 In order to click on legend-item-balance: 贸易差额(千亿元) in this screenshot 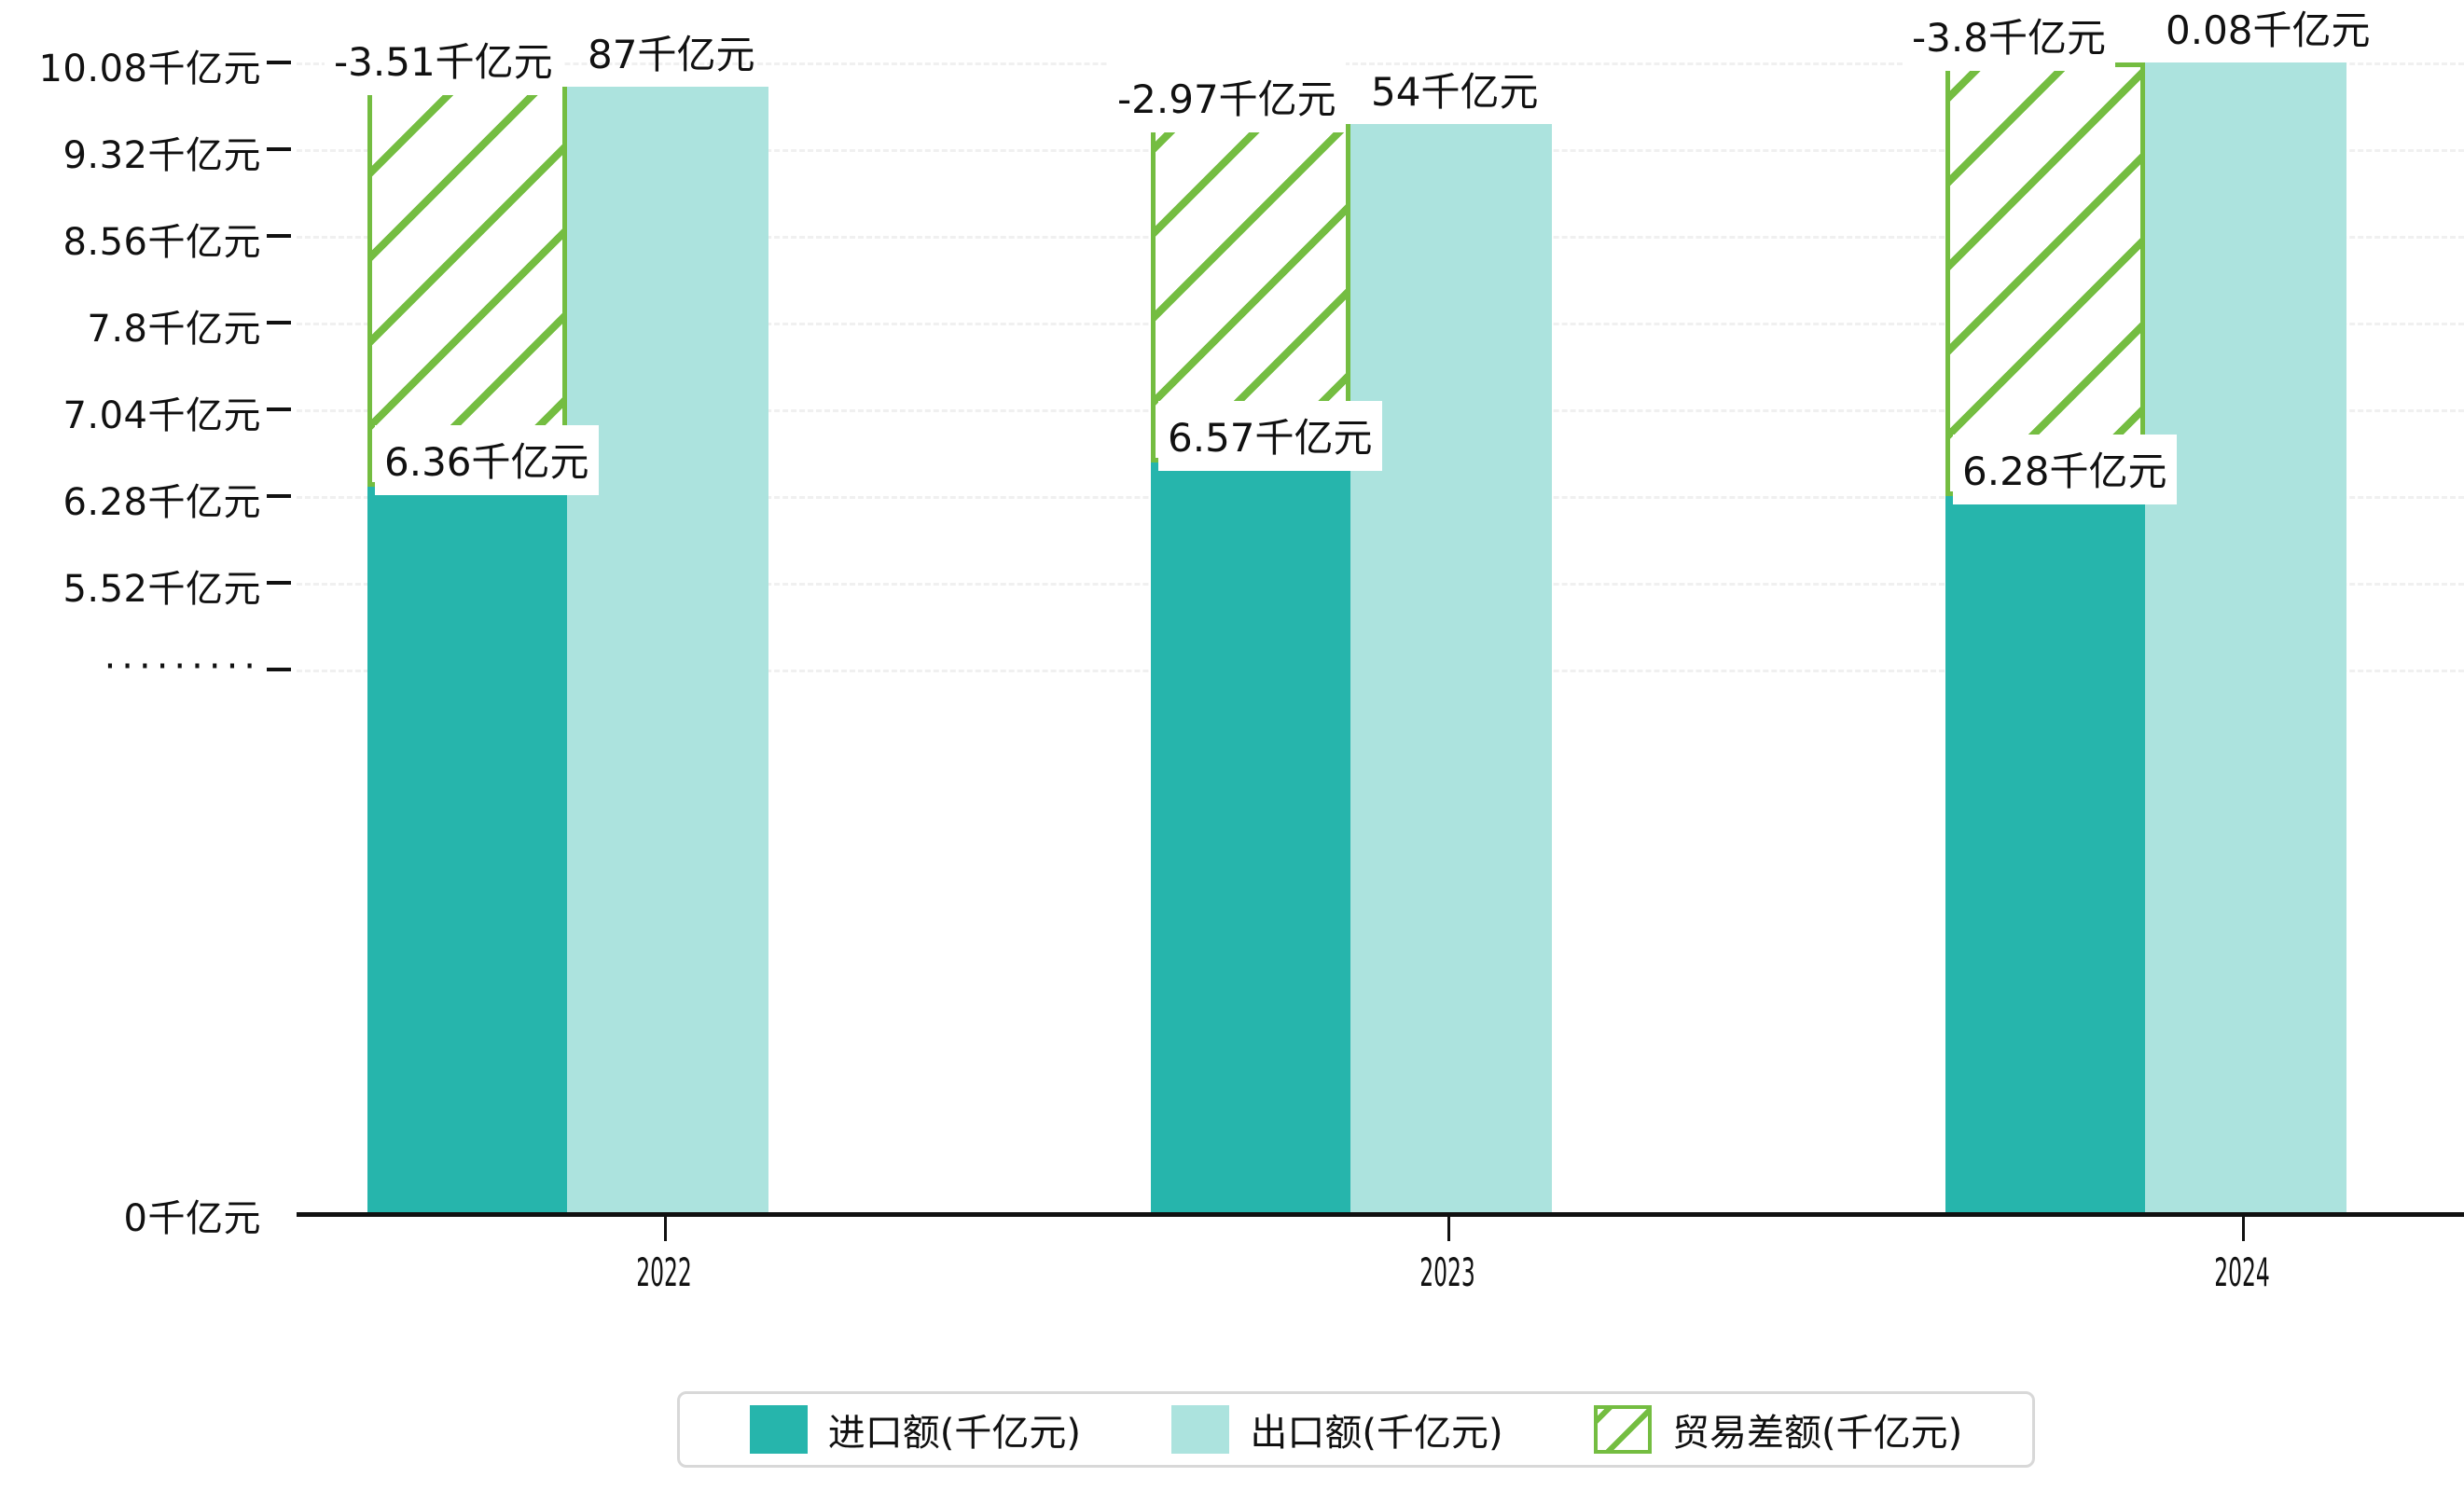, I will do `click(1778, 1429)`.